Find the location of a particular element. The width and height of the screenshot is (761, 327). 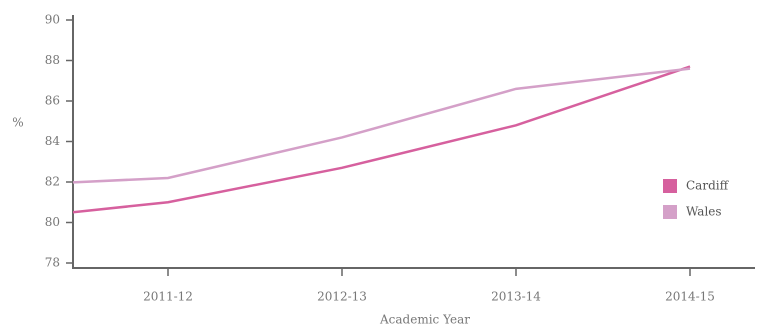

y-axis-label: % is located at coordinates (17, 123).